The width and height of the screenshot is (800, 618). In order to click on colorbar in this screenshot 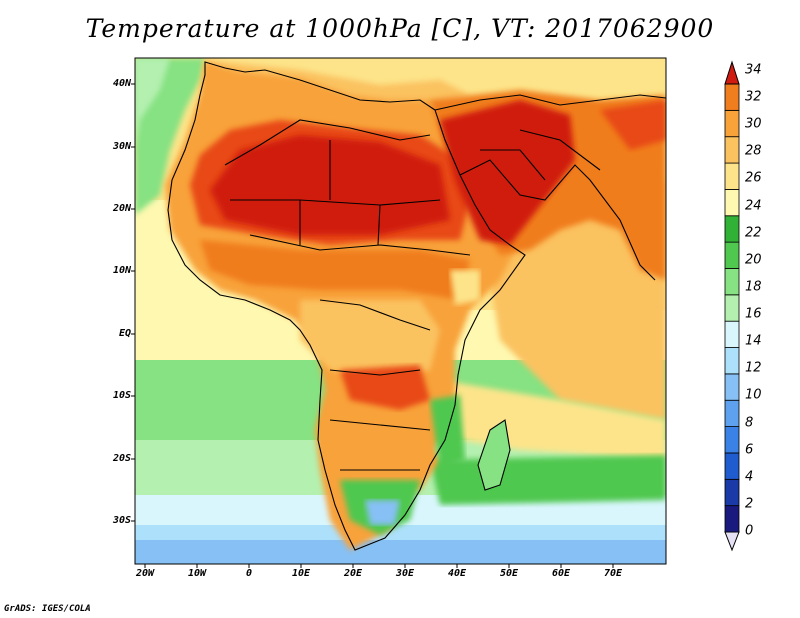, I will do `click(732, 306)`.